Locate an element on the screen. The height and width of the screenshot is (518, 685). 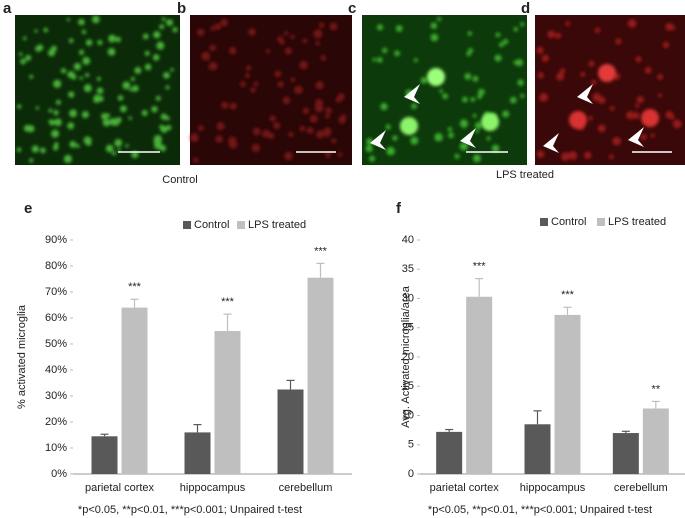
y-tick-label: 40% is located at coordinates (56, 370).